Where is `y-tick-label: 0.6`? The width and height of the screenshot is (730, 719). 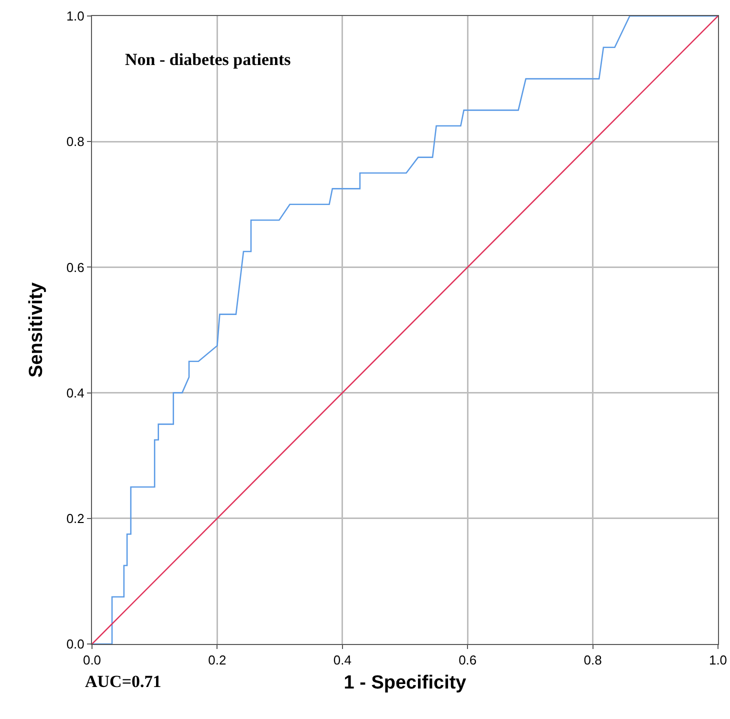
y-tick-label: 0.6 is located at coordinates (75, 267).